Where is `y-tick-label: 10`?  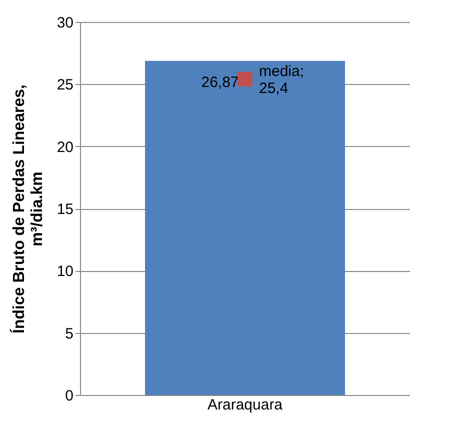
y-tick-label: 10 is located at coordinates (65, 271).